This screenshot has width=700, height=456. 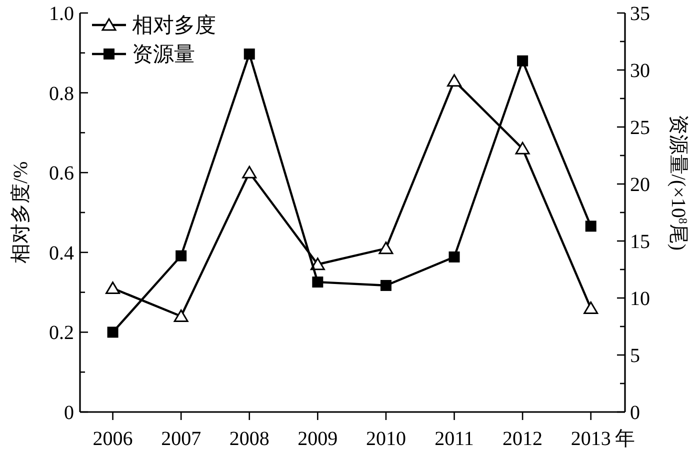 What do you see at coordinates (640, 242) in the screenshot?
I see `y2-tick-label: 15` at bounding box center [640, 242].